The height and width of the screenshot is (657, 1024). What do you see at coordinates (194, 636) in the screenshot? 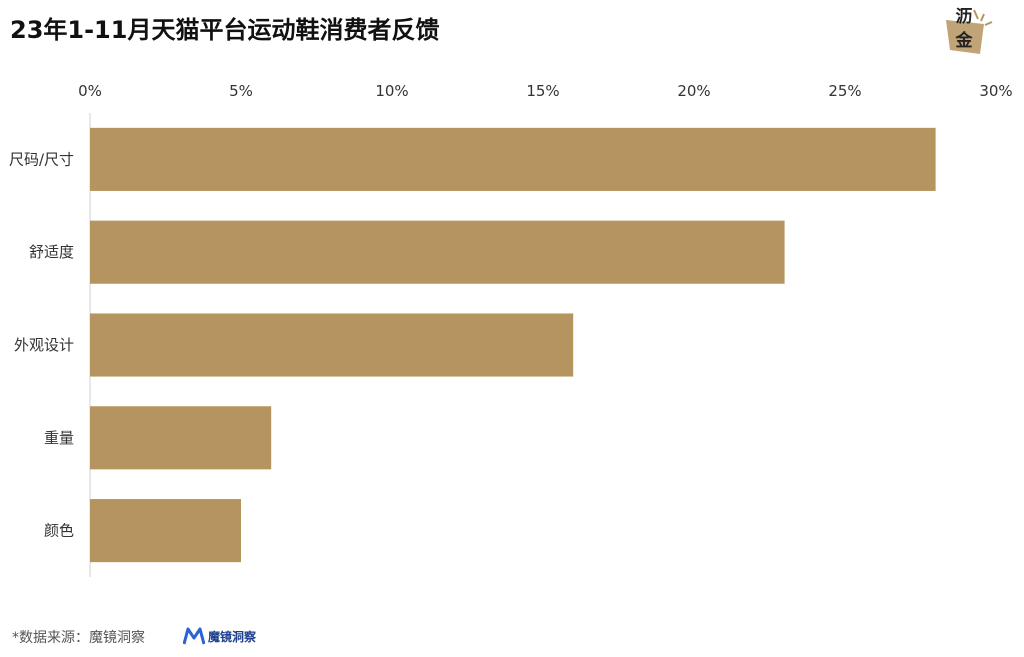
I see `mojing-m-icon` at bounding box center [194, 636].